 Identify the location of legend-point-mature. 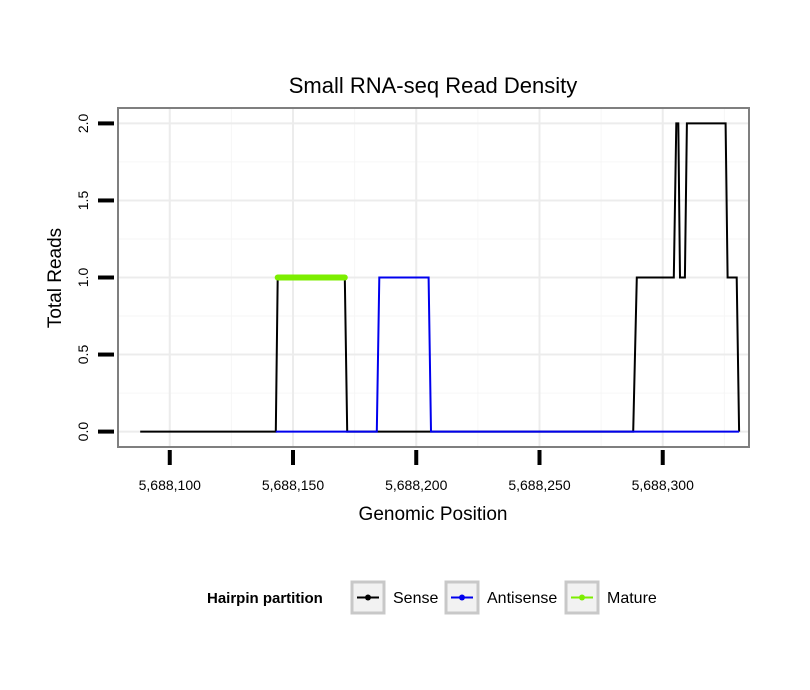
(582, 597).